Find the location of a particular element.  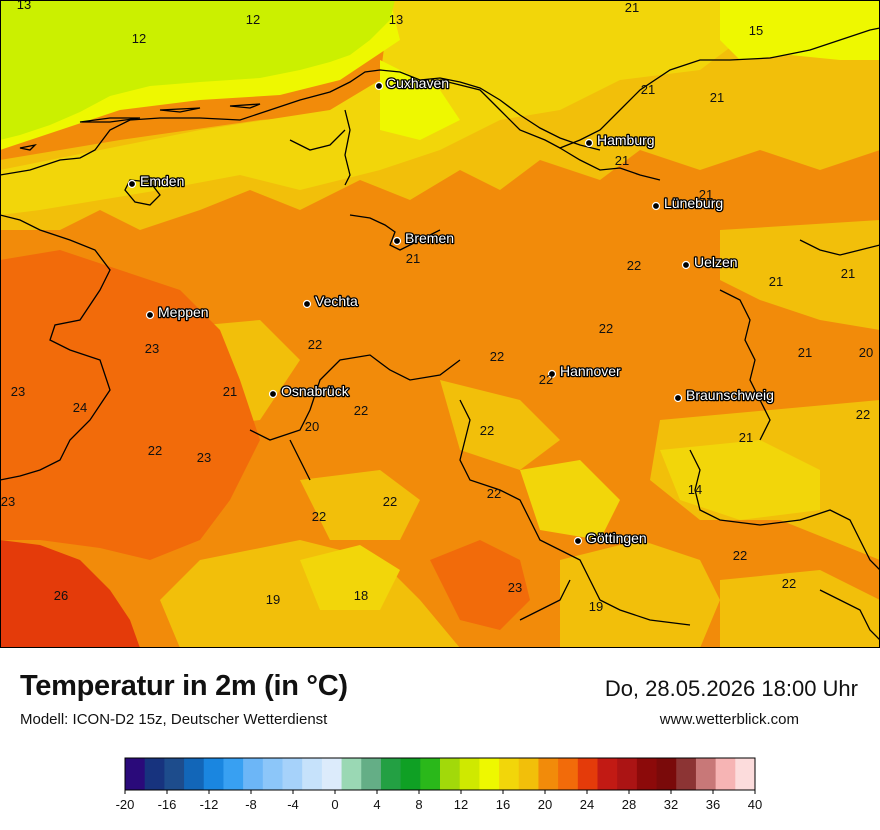

goettingen-marker is located at coordinates (578, 541).